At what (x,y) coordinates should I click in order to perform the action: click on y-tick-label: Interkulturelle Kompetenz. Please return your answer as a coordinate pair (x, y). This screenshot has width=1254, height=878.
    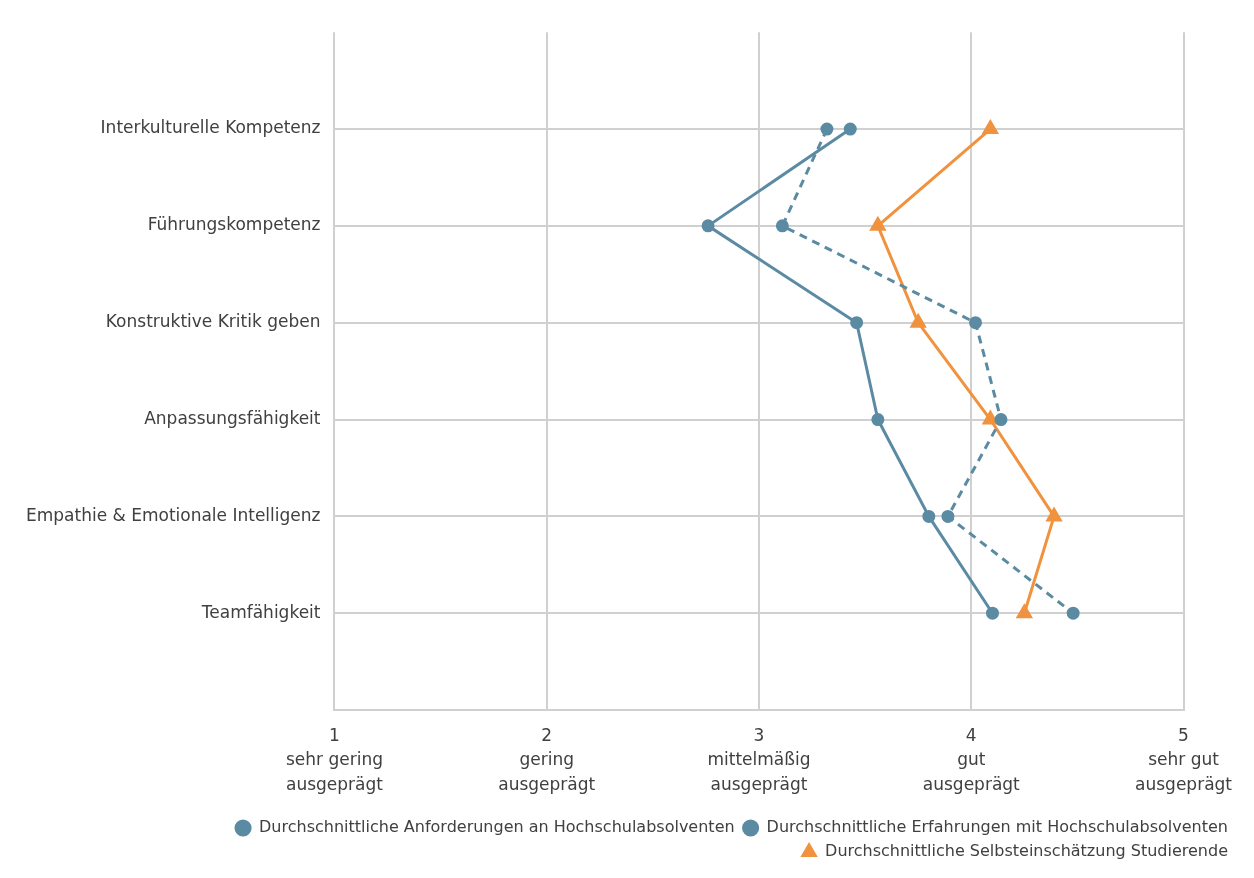
    Looking at the image, I should click on (210, 127).